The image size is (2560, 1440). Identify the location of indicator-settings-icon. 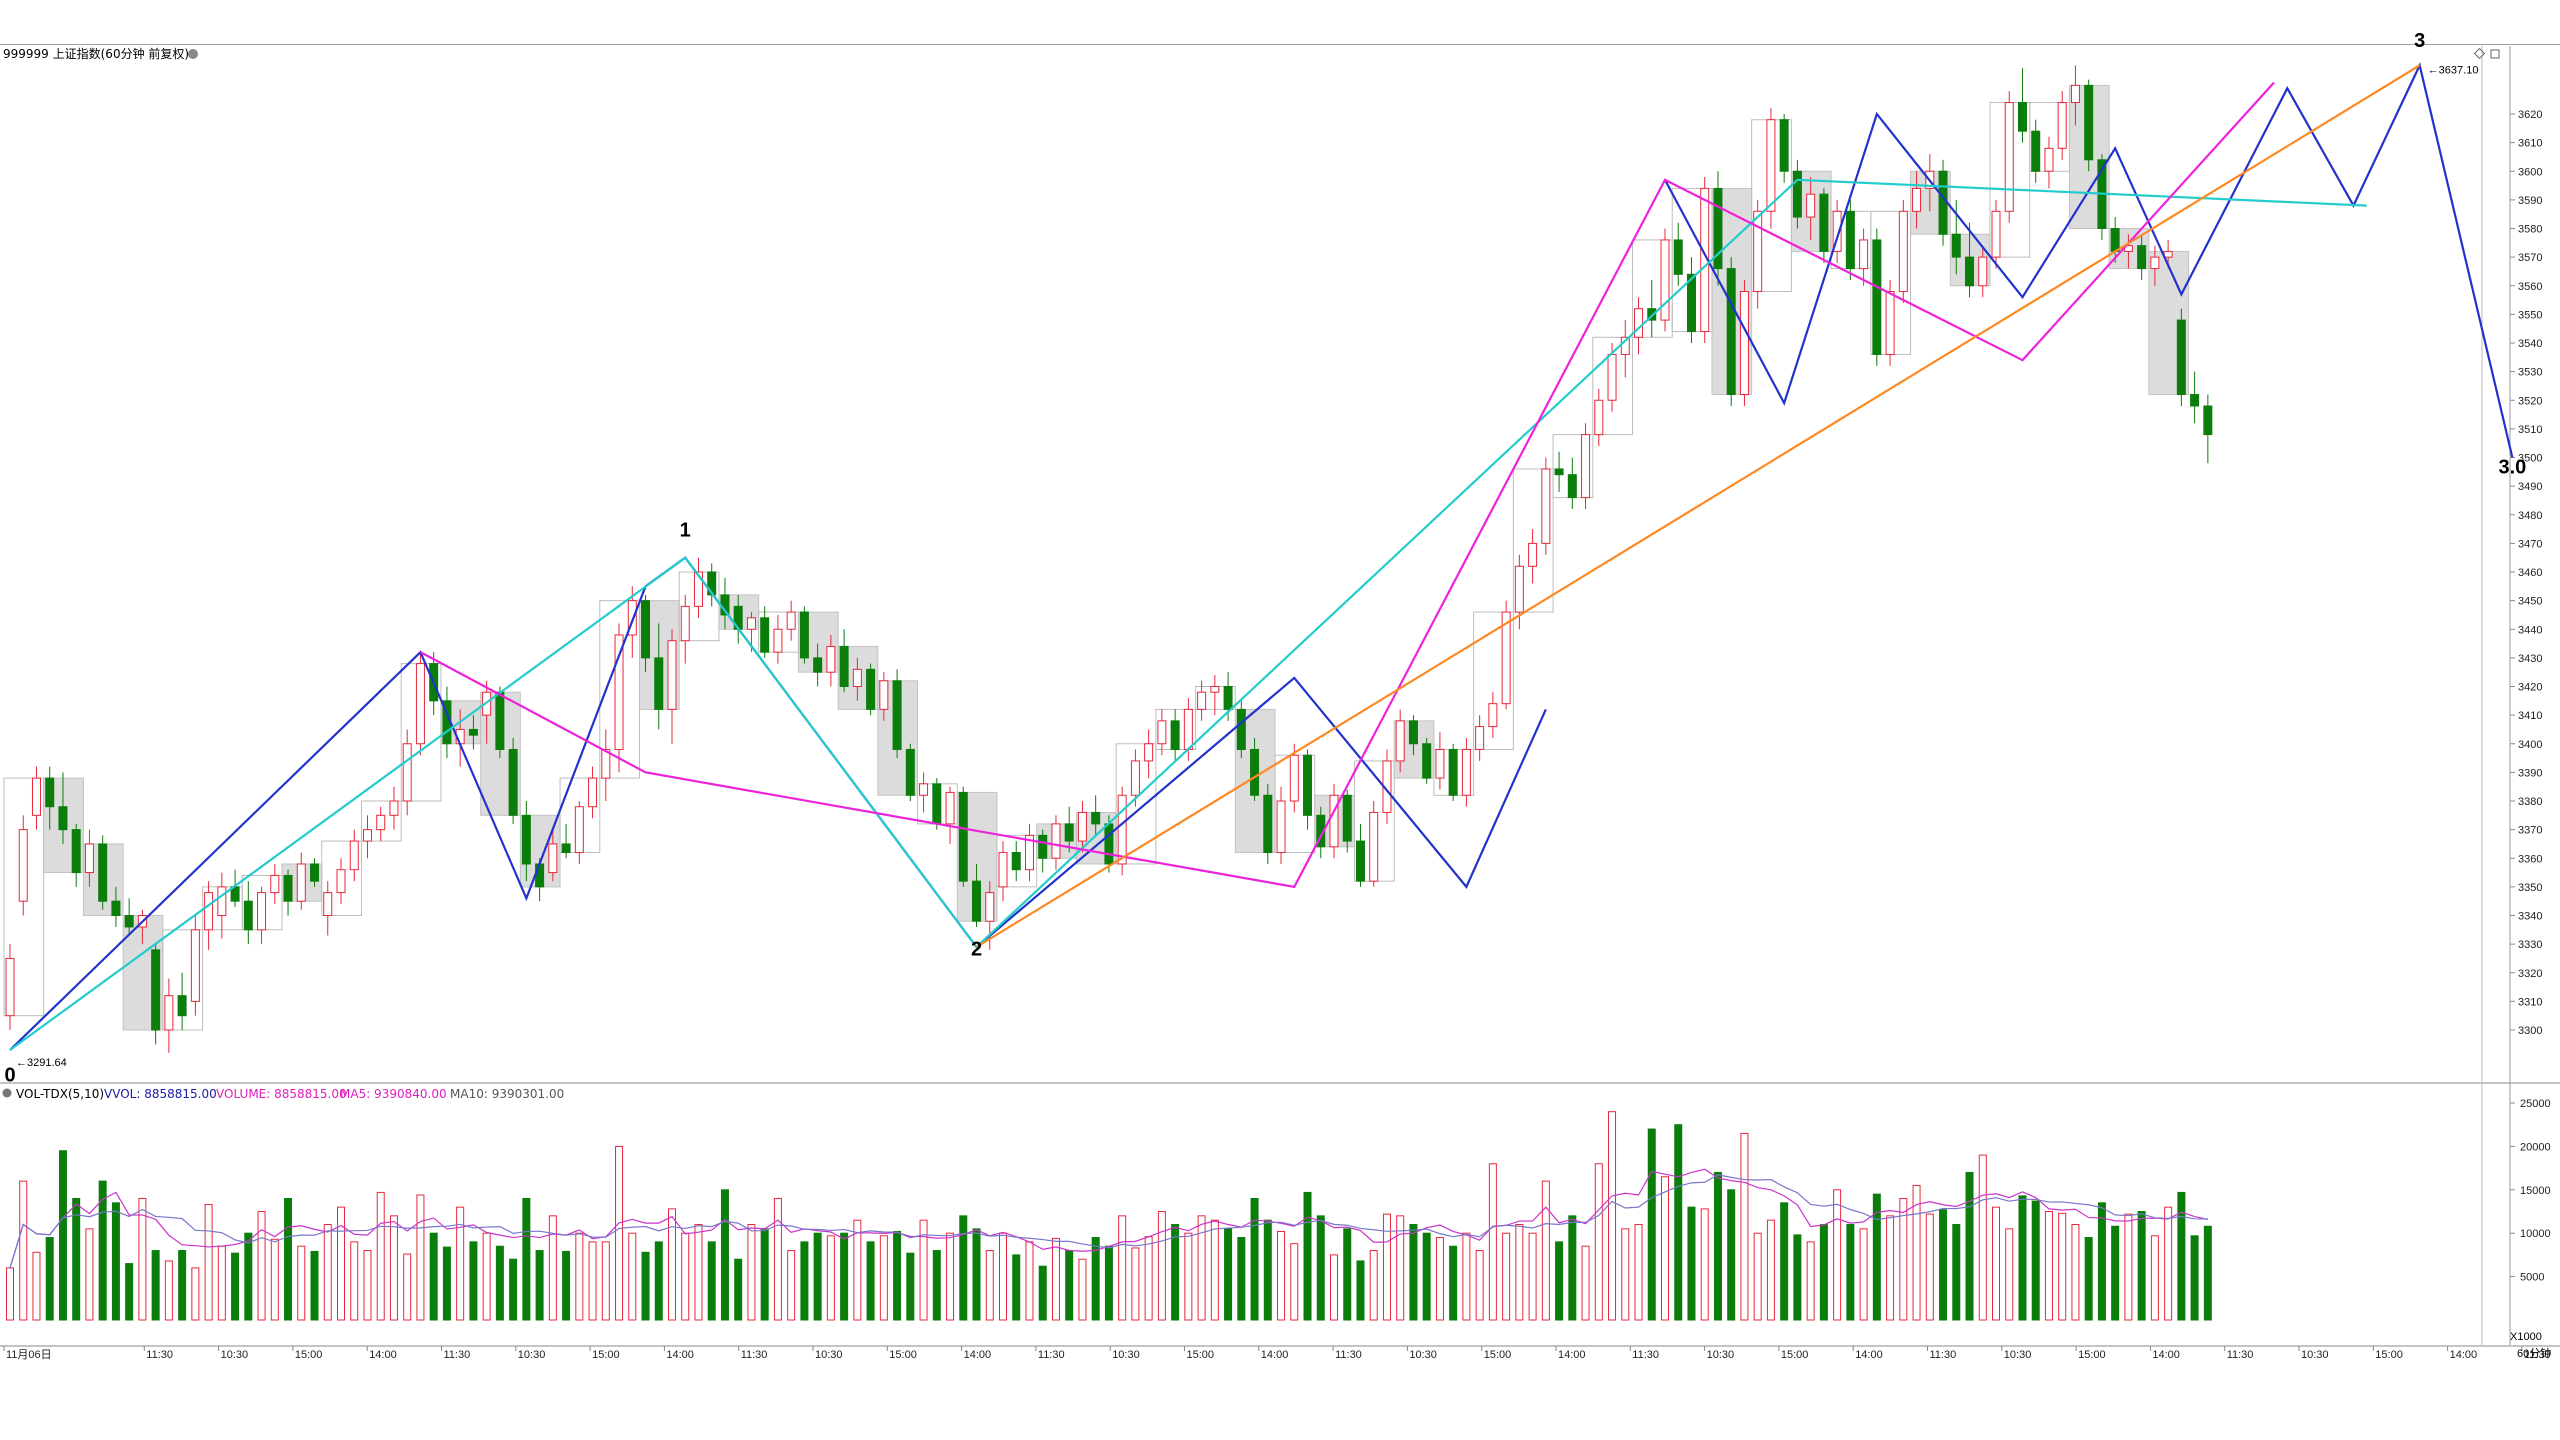
(7, 1093).